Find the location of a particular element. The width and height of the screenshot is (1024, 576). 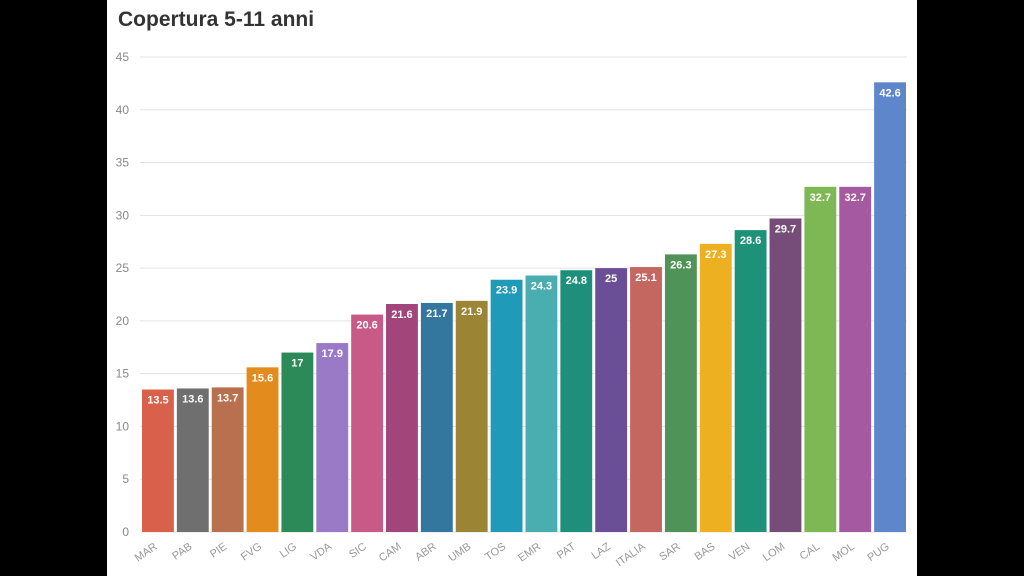

bar-ven is located at coordinates (750, 381).